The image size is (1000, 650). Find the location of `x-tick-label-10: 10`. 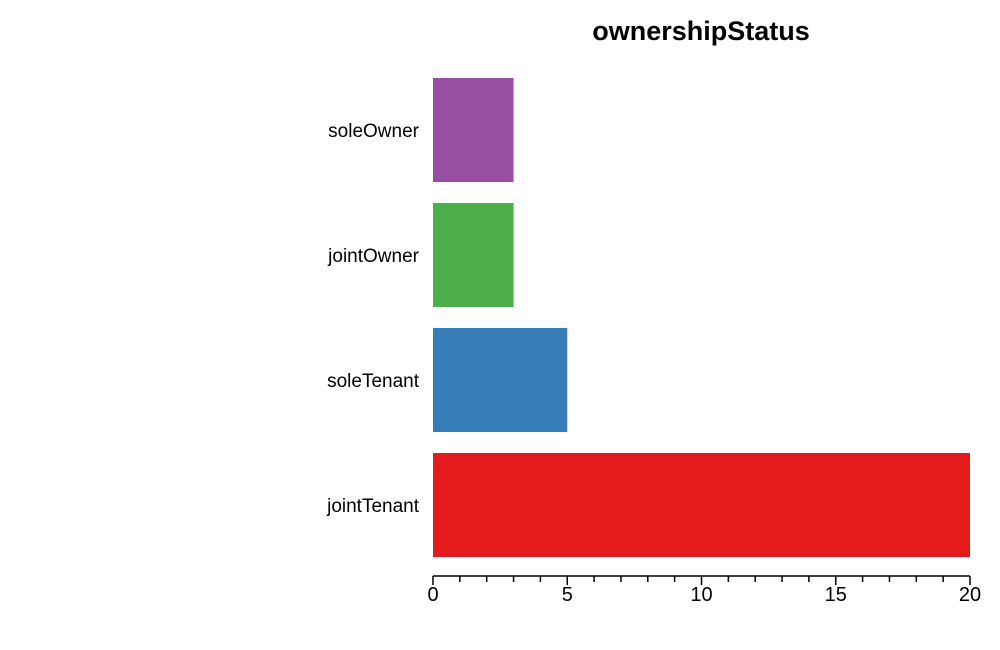

x-tick-label-10: 10 is located at coordinates (701, 595).